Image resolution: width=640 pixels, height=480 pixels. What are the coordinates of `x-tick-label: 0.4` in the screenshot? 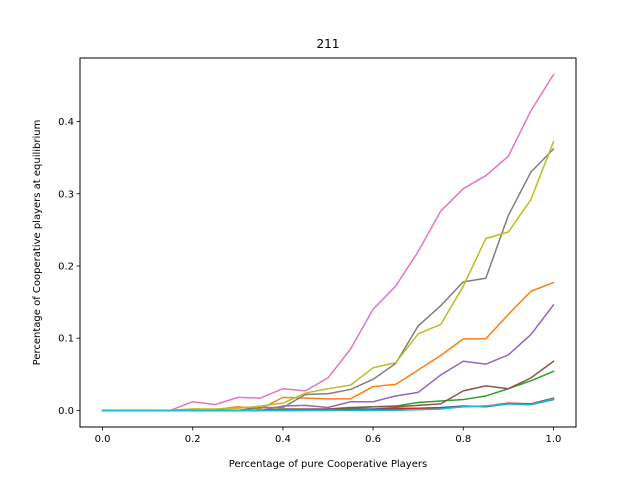 It's located at (283, 439).